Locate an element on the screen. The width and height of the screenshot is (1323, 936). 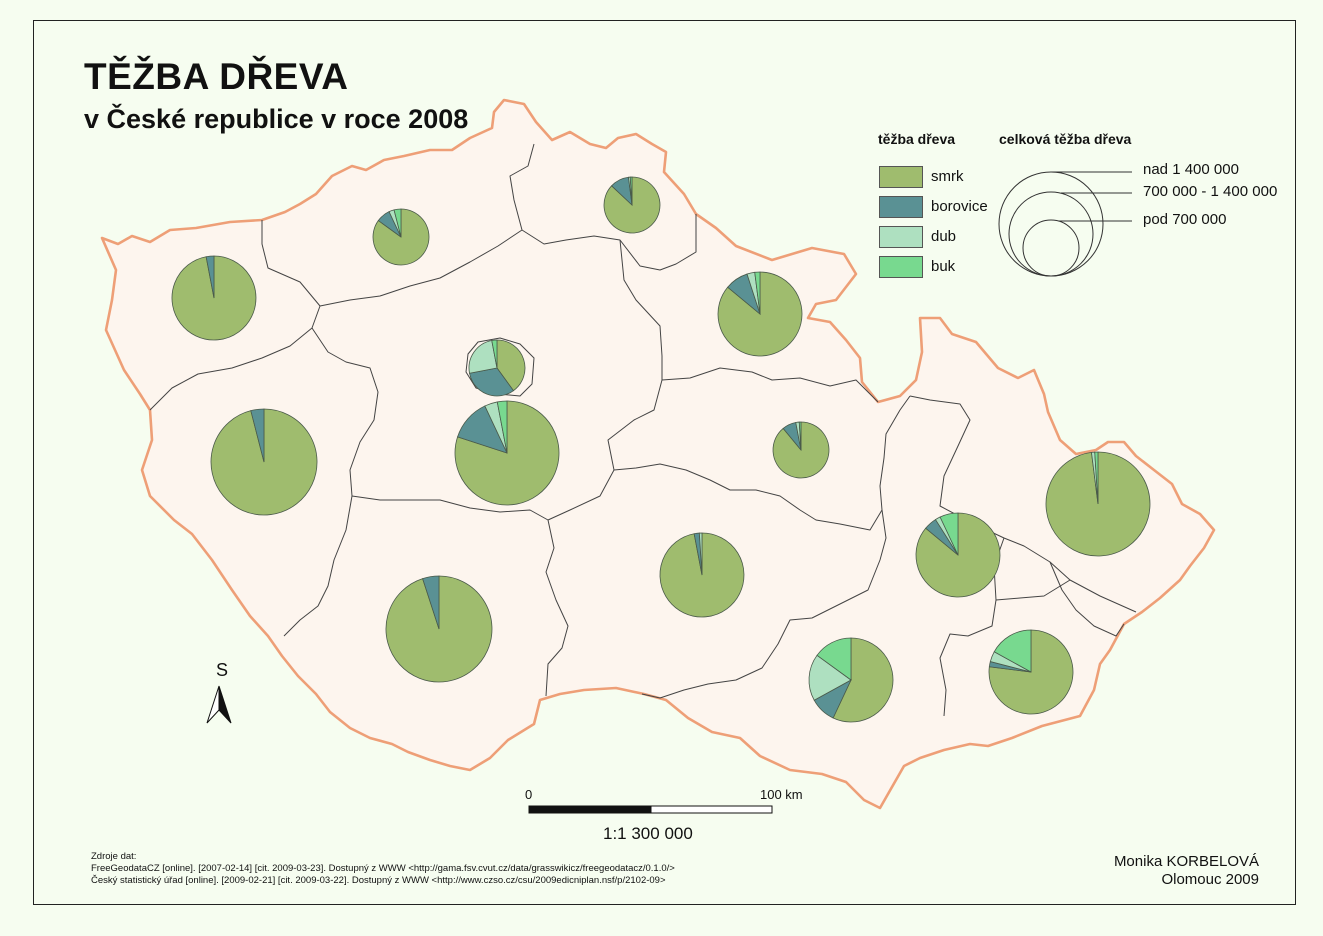
scale-start-label: 0 is located at coordinates (529, 794).